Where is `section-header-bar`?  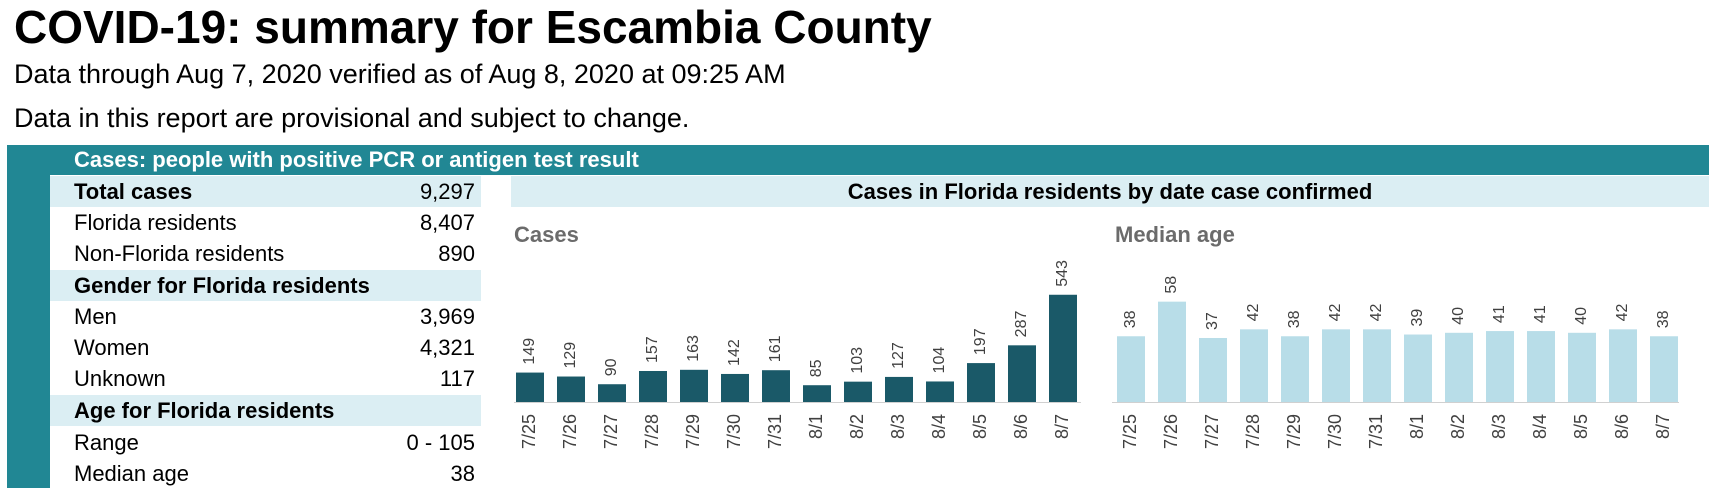 section-header-bar is located at coordinates (858, 160).